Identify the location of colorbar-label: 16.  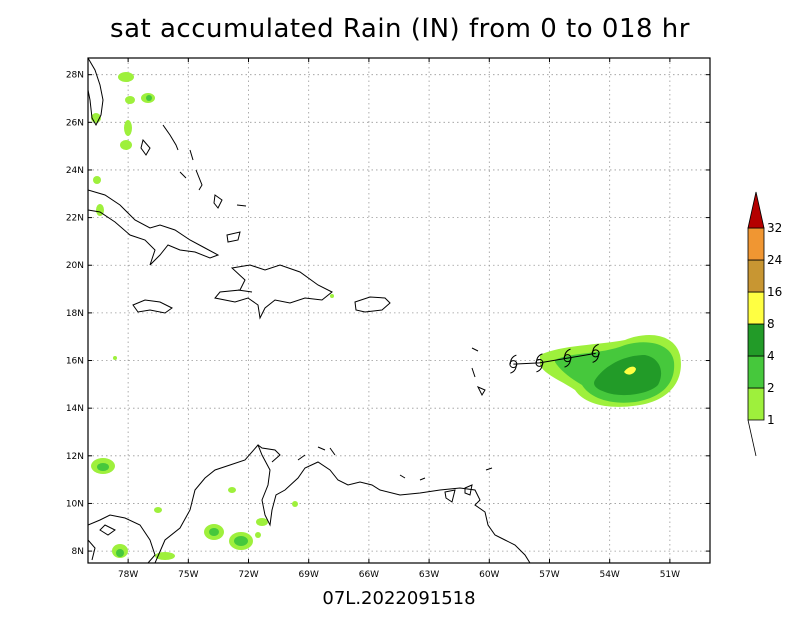
(774, 292).